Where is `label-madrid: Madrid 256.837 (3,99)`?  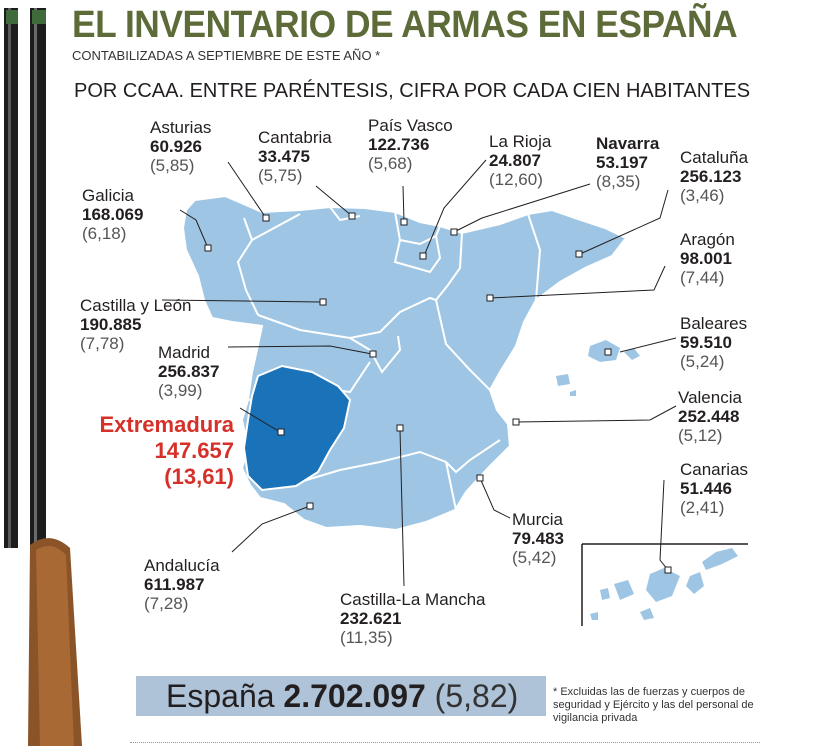
label-madrid: Madrid 256.837 (3,99) is located at coordinates (188, 371).